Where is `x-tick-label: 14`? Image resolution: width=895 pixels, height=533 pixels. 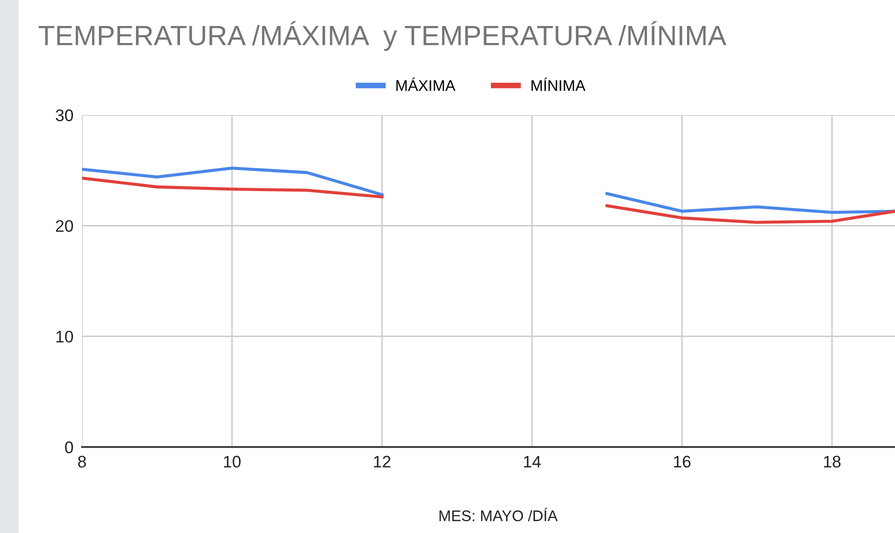 x-tick-label: 14 is located at coordinates (532, 462).